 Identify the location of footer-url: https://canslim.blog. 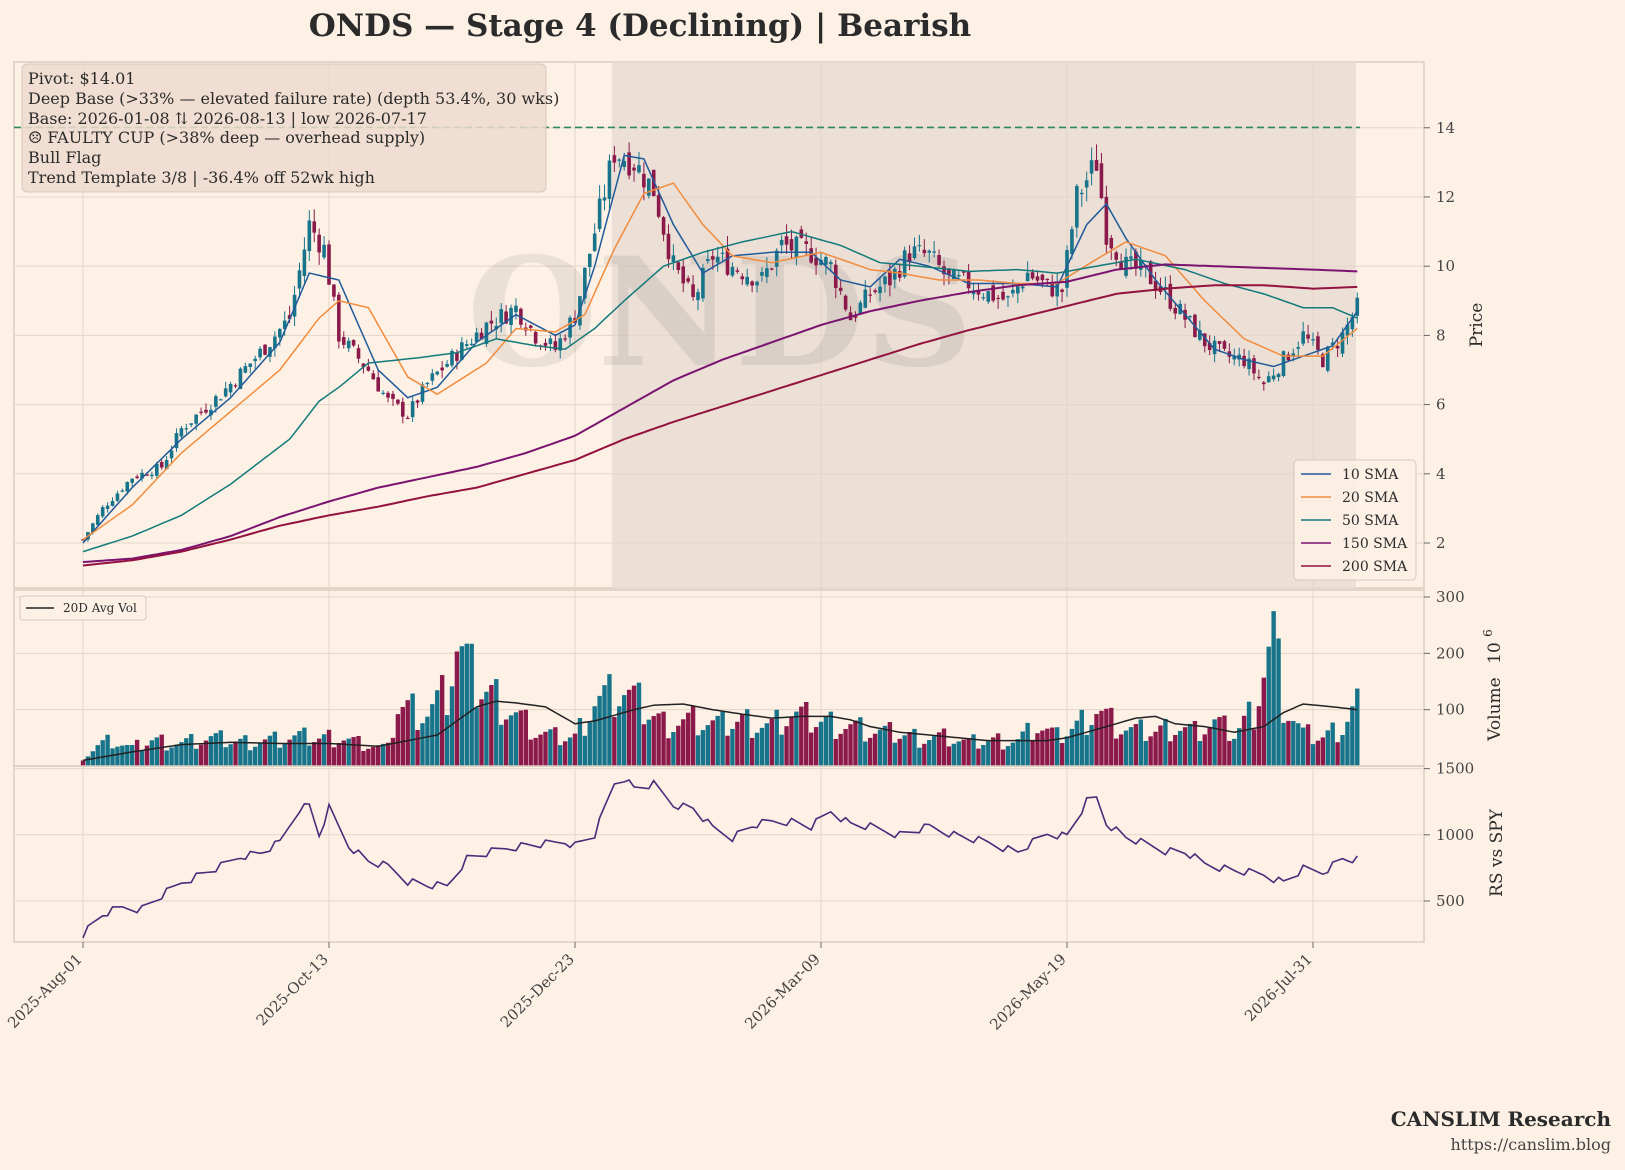
(1530, 1144).